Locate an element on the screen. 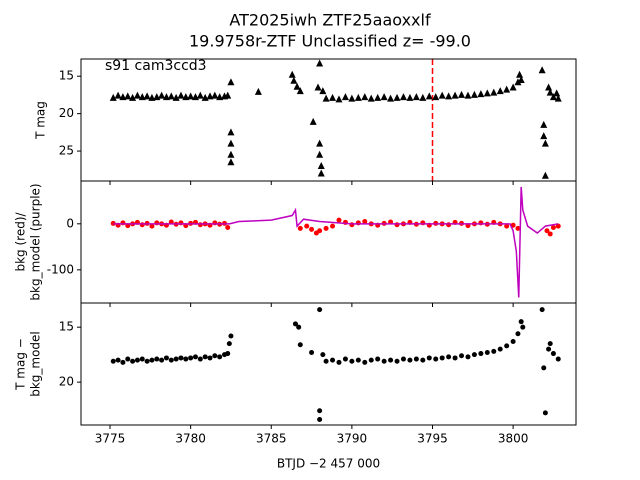 Image resolution: width=640 pixels, height=480 pixels. y-axis-label: bkg_model (purple) is located at coordinates (36, 241).